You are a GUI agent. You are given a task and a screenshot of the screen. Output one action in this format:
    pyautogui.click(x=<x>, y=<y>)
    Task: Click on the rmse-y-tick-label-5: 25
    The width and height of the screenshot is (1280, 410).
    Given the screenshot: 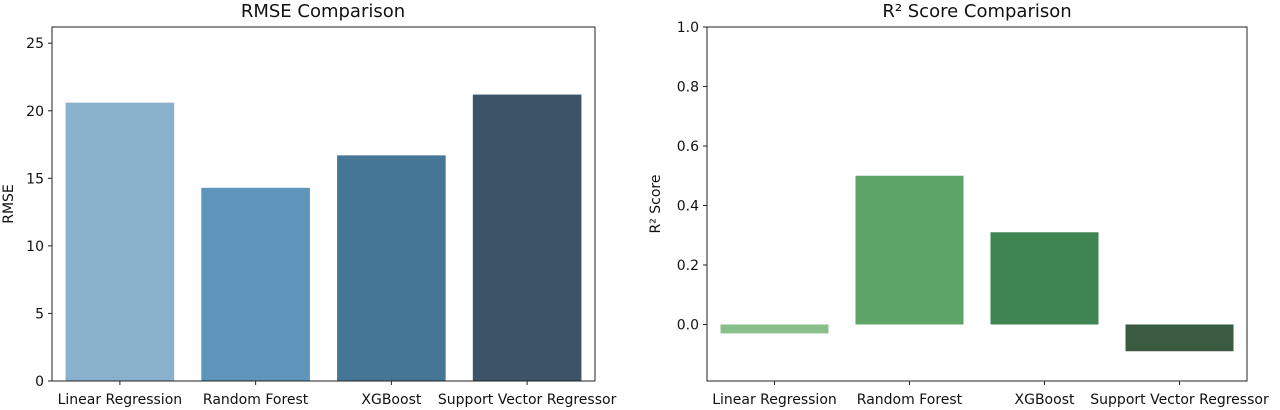 What is the action you would take?
    pyautogui.click(x=35, y=44)
    